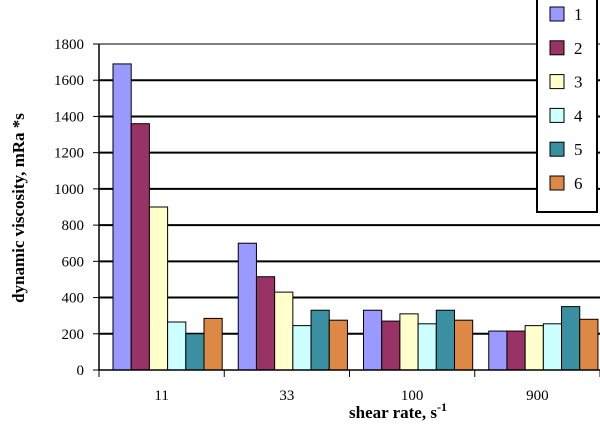 The width and height of the screenshot is (600, 427). I want to click on y-tick-label: 1000, so click(69, 190).